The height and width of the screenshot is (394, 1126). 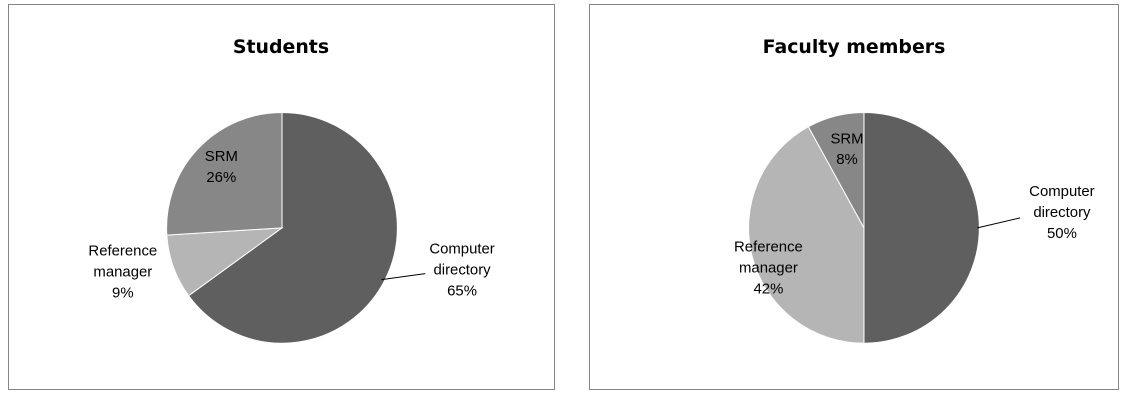 I want to click on data-label: Reference manager 42%, so click(x=768, y=268).